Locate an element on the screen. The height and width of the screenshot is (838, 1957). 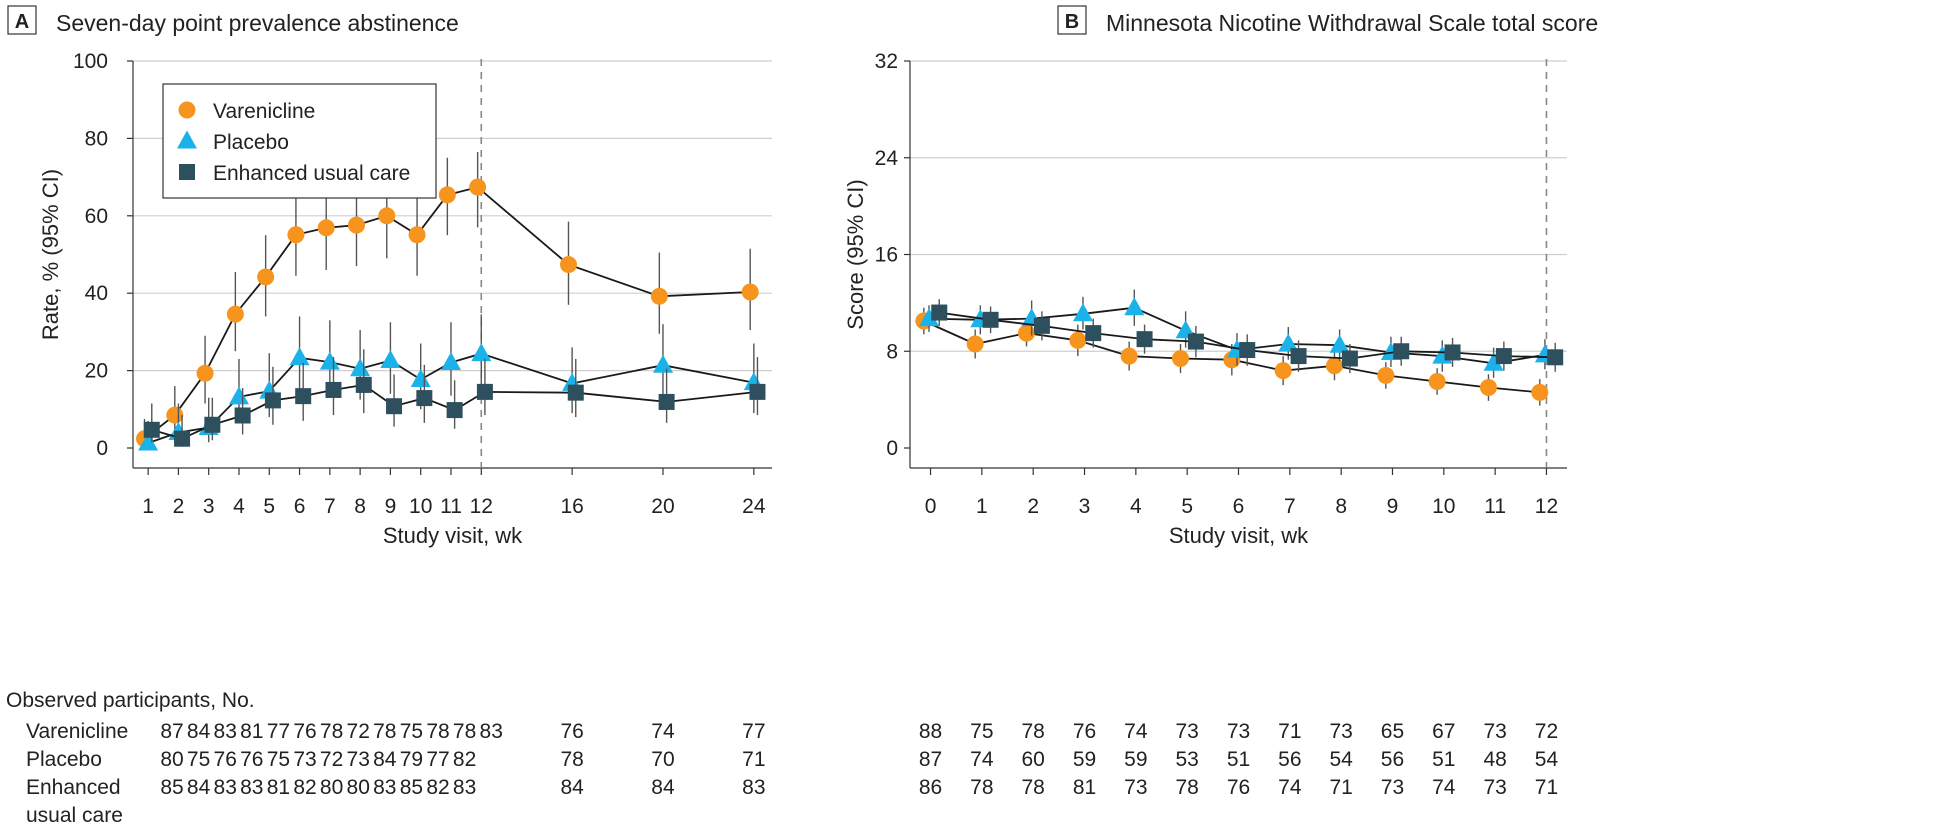
table-count-varenicline: 84 is located at coordinates (199, 731).